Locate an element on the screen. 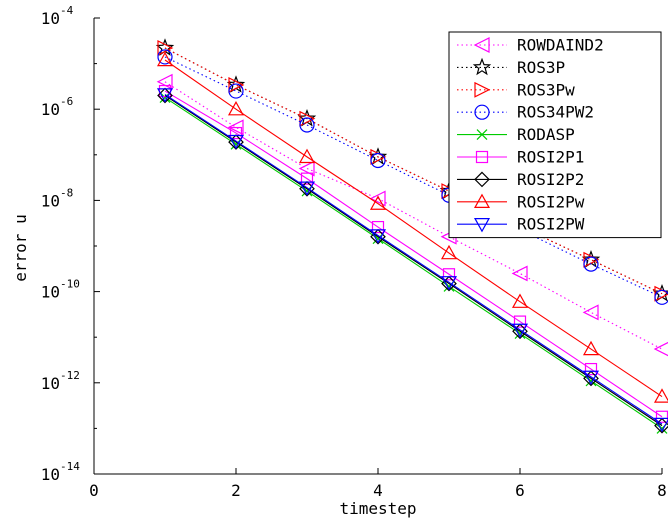 The height and width of the screenshot is (521, 668). y-axis-label: error u is located at coordinates (20, 247).